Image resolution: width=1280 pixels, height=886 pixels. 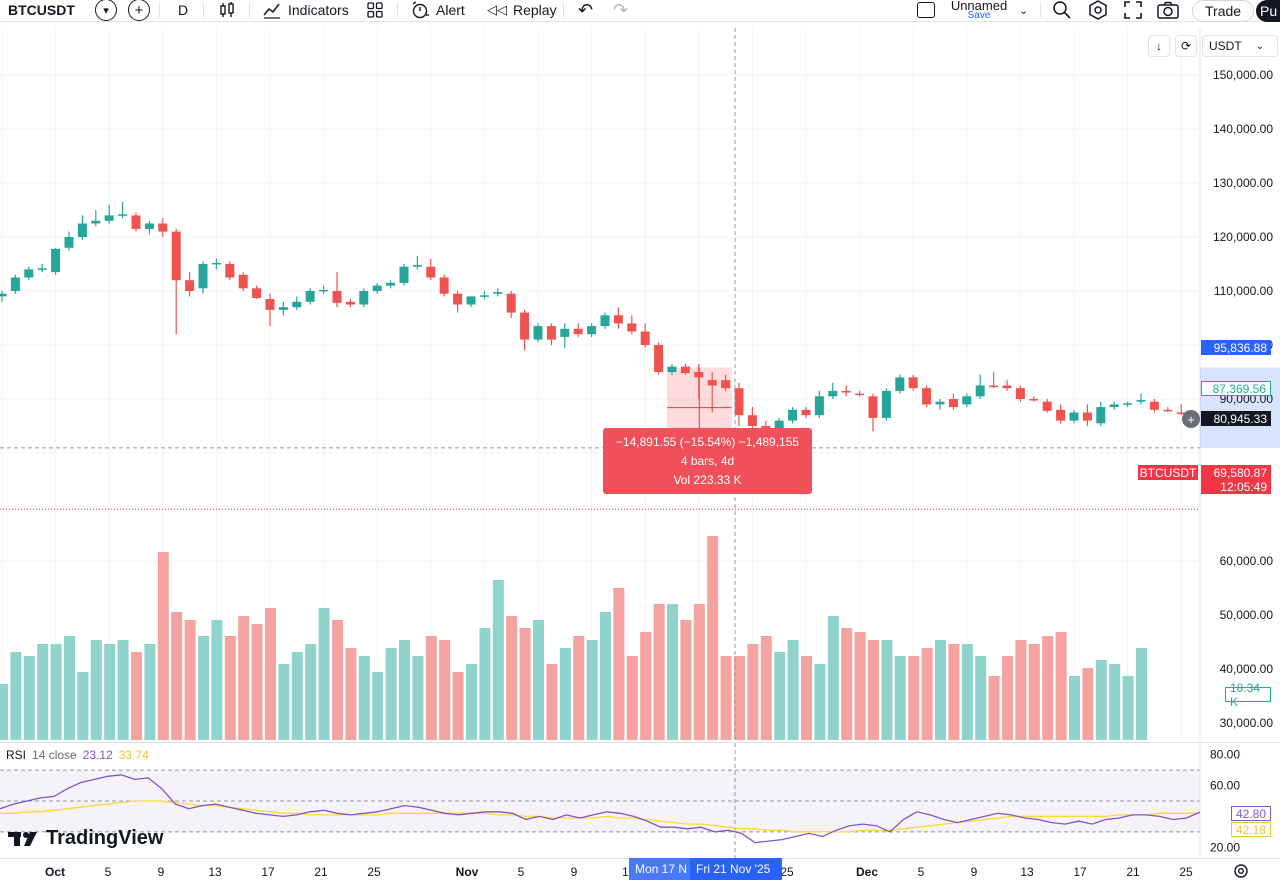 I want to click on publish-button: Pu, so click(x=1268, y=11).